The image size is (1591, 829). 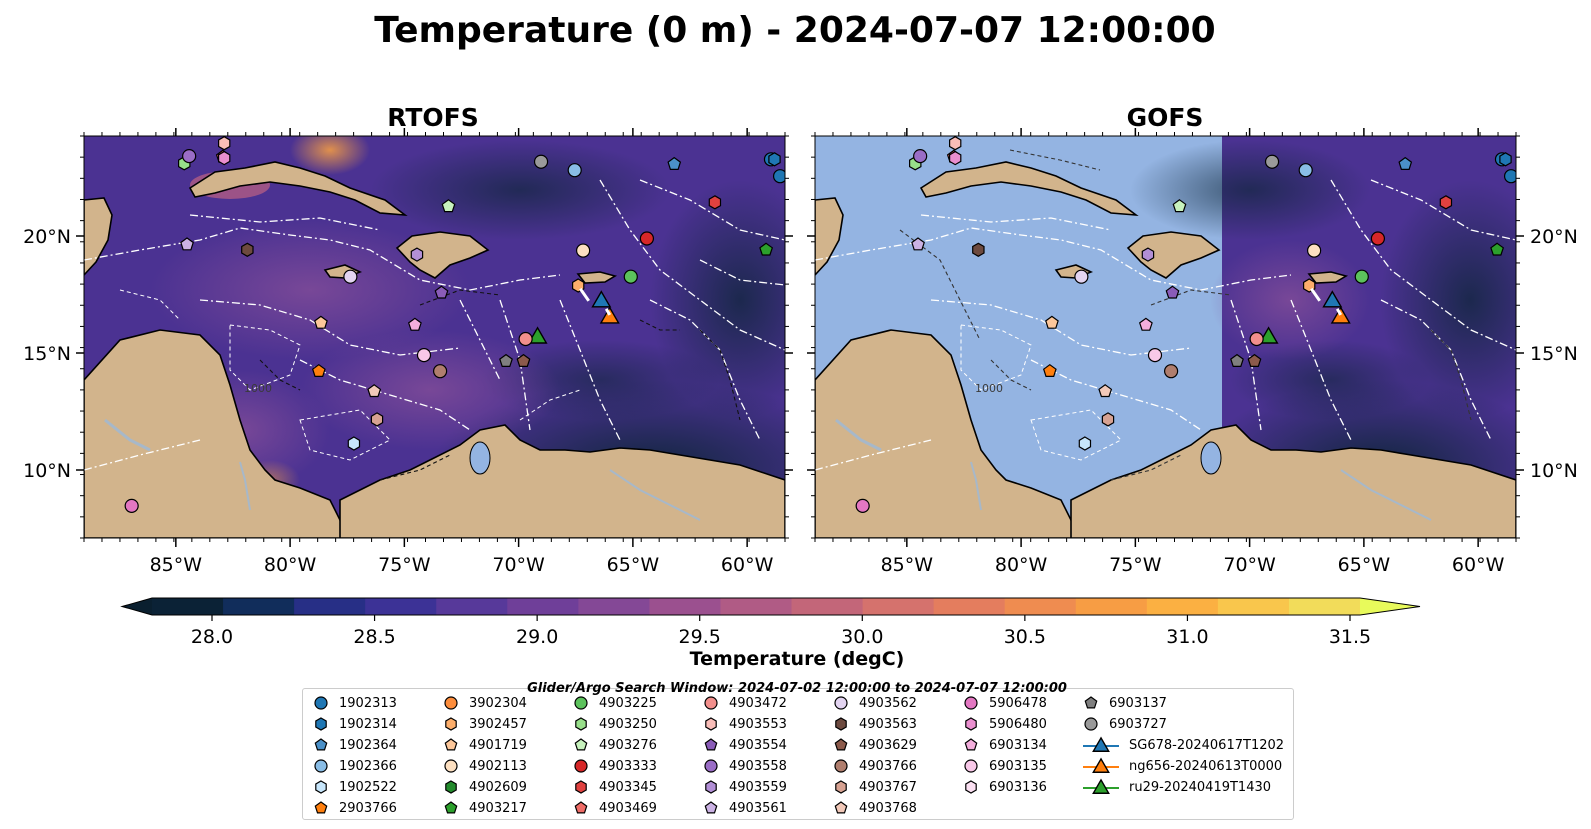 What do you see at coordinates (794, 30) in the screenshot?
I see `figure-title: Temperature (0 m) - 2024-07-07 12:00:00` at bounding box center [794, 30].